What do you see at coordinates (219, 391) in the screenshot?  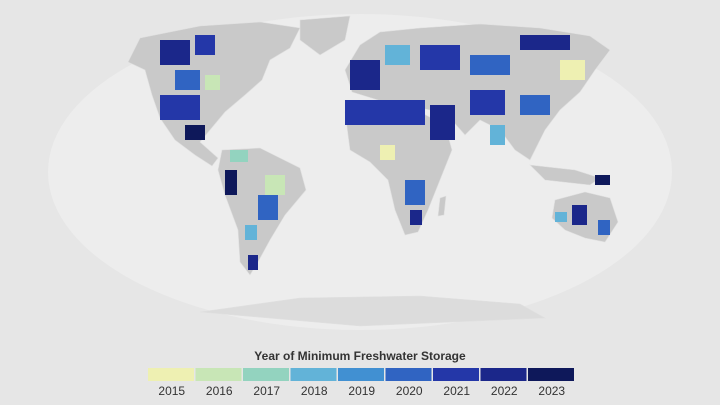 I see `legend-label: 2016` at bounding box center [219, 391].